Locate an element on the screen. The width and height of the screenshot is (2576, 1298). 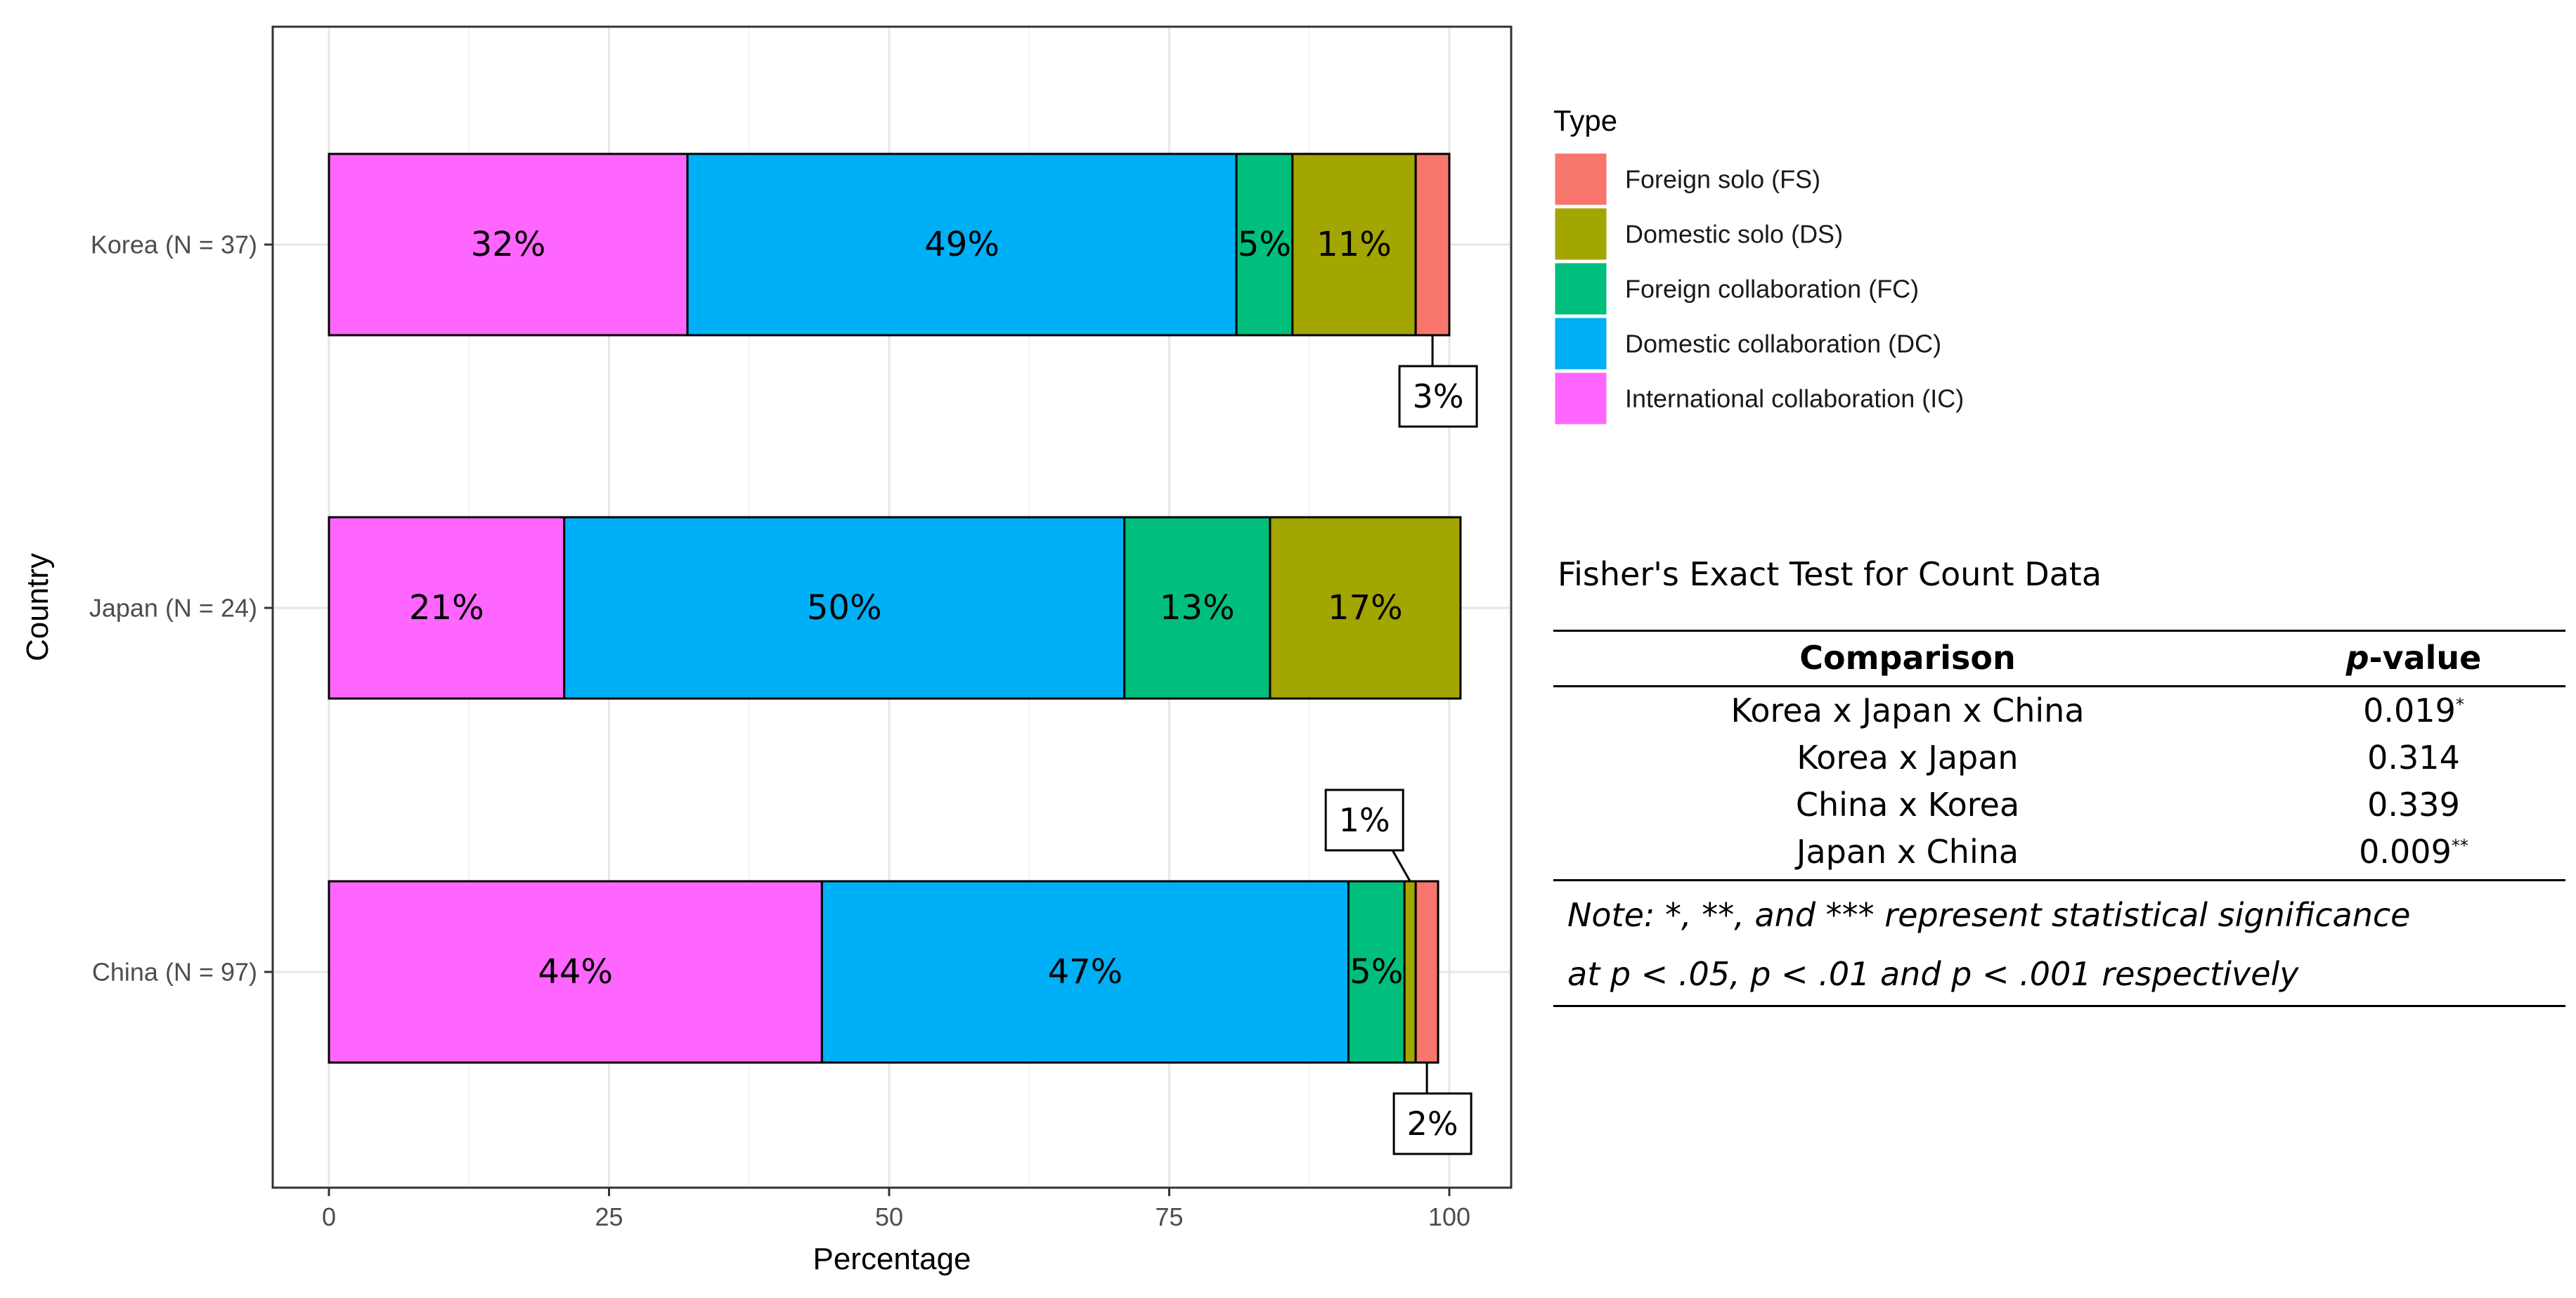
p-value: 0.009 is located at coordinates (2405, 852).